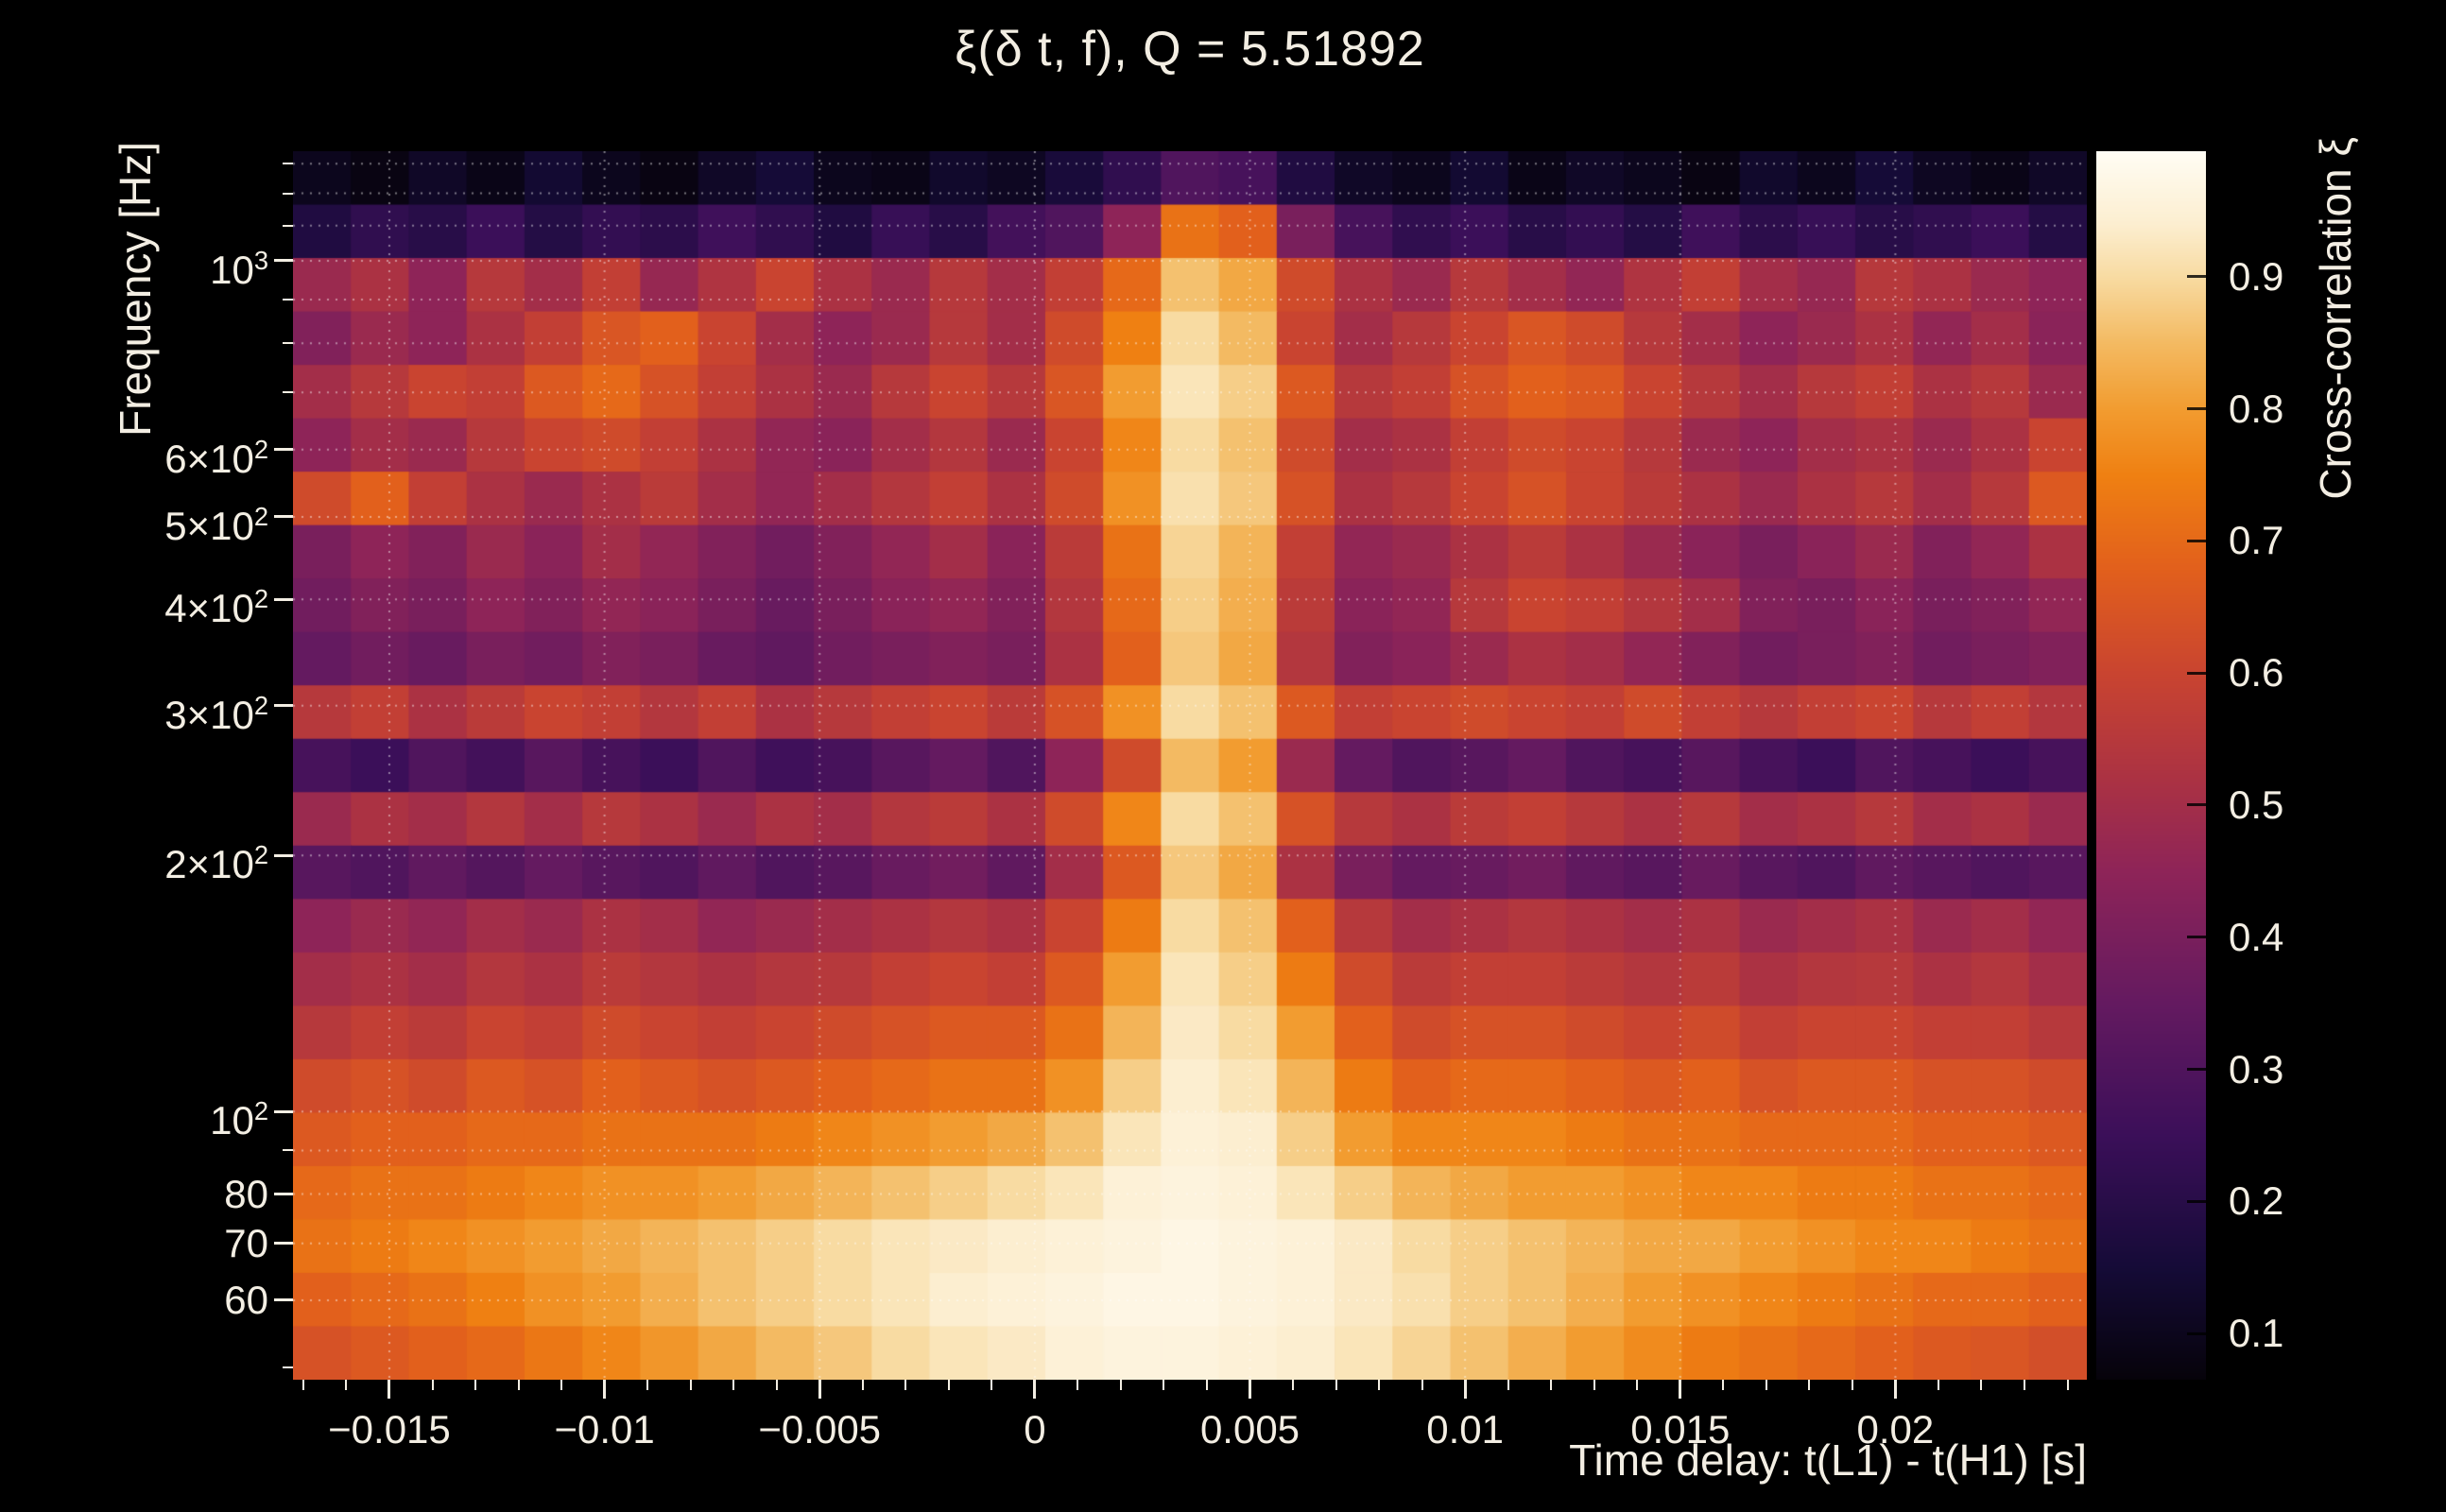 The image size is (2446, 1512). What do you see at coordinates (2256, 936) in the screenshot?
I see `colorbar-tick-label: 0.4` at bounding box center [2256, 936].